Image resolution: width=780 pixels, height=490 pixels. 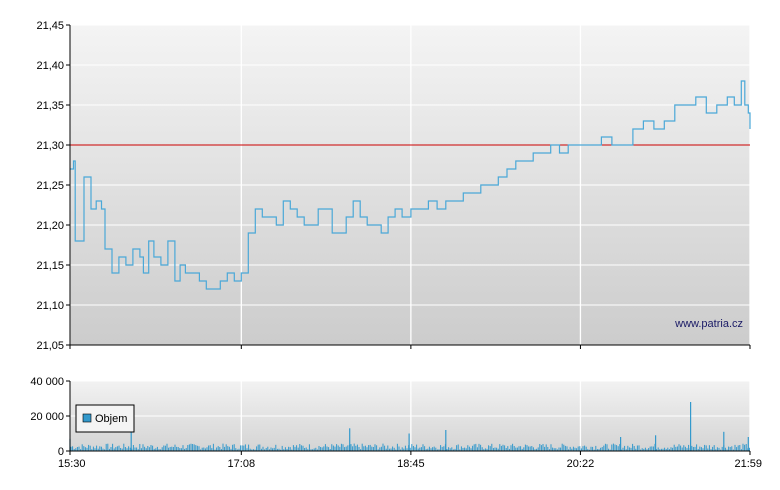 What do you see at coordinates (411, 464) in the screenshot?
I see `x-tick-label: 18:45` at bounding box center [411, 464].